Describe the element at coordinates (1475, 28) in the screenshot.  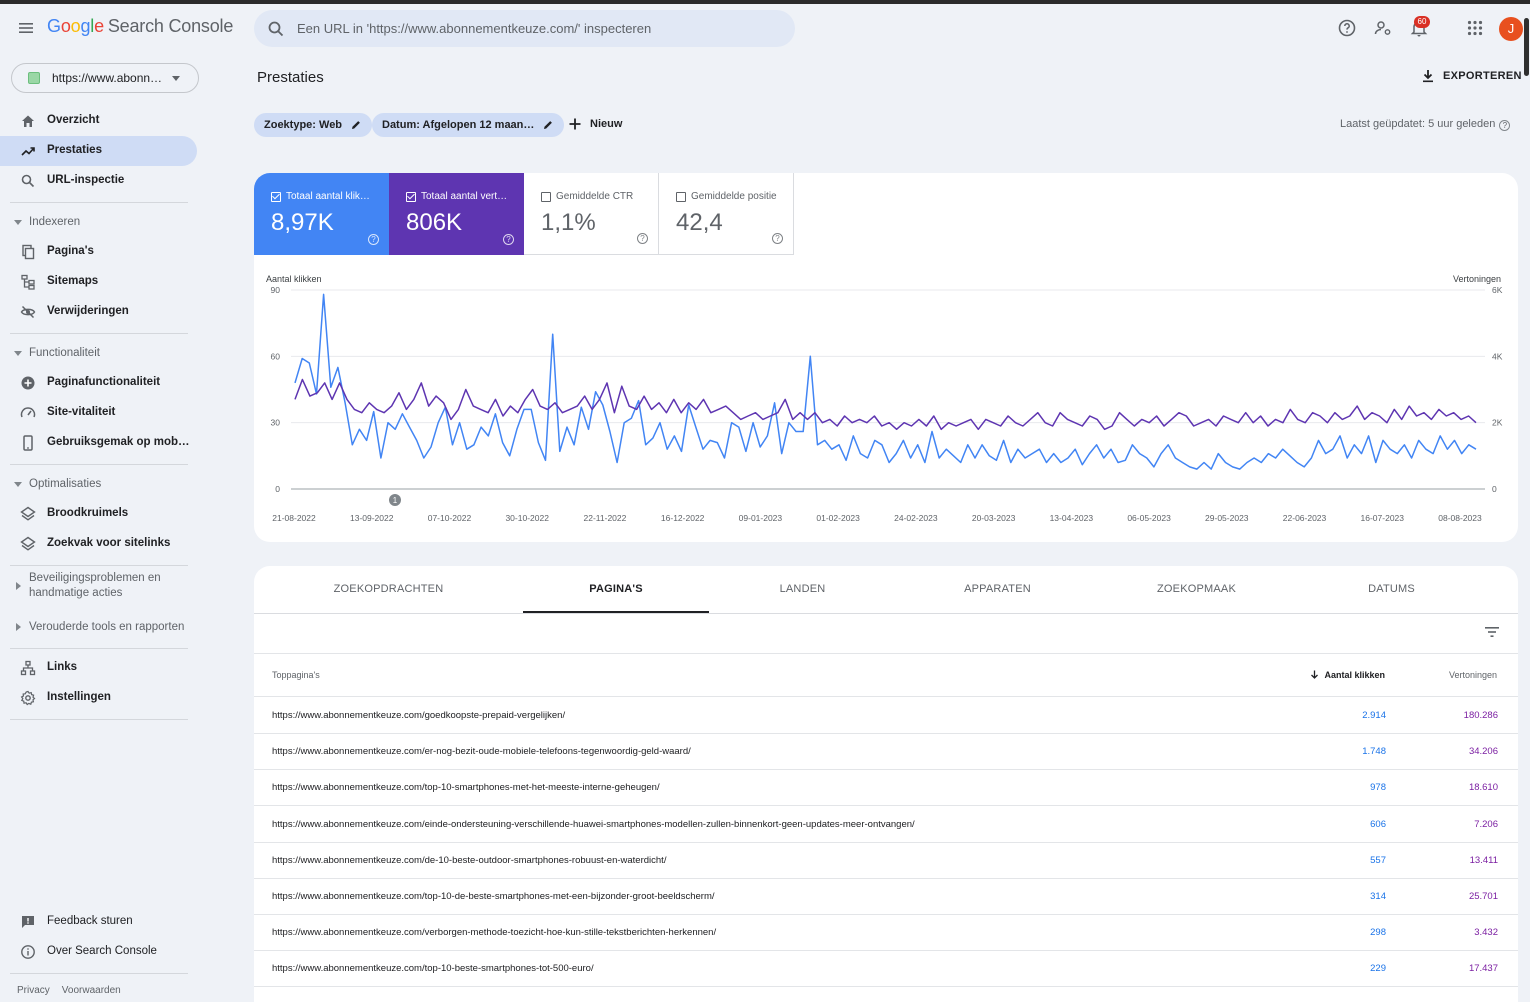
I see `apps-grid-icon` at that location.